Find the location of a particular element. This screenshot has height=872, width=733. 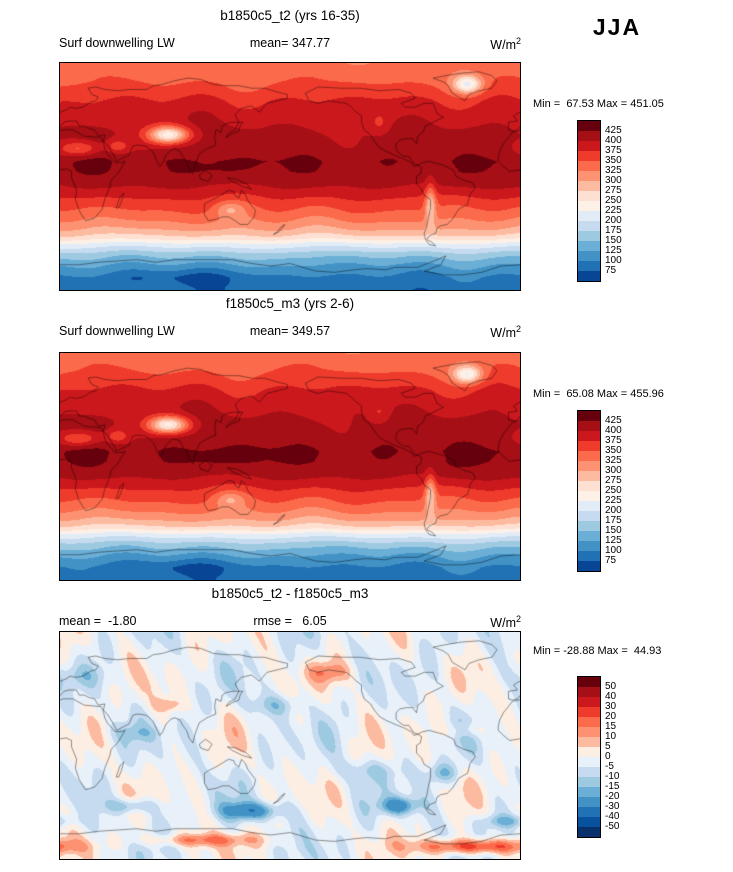

colorbar-tick-label: 50 is located at coordinates (611, 686).